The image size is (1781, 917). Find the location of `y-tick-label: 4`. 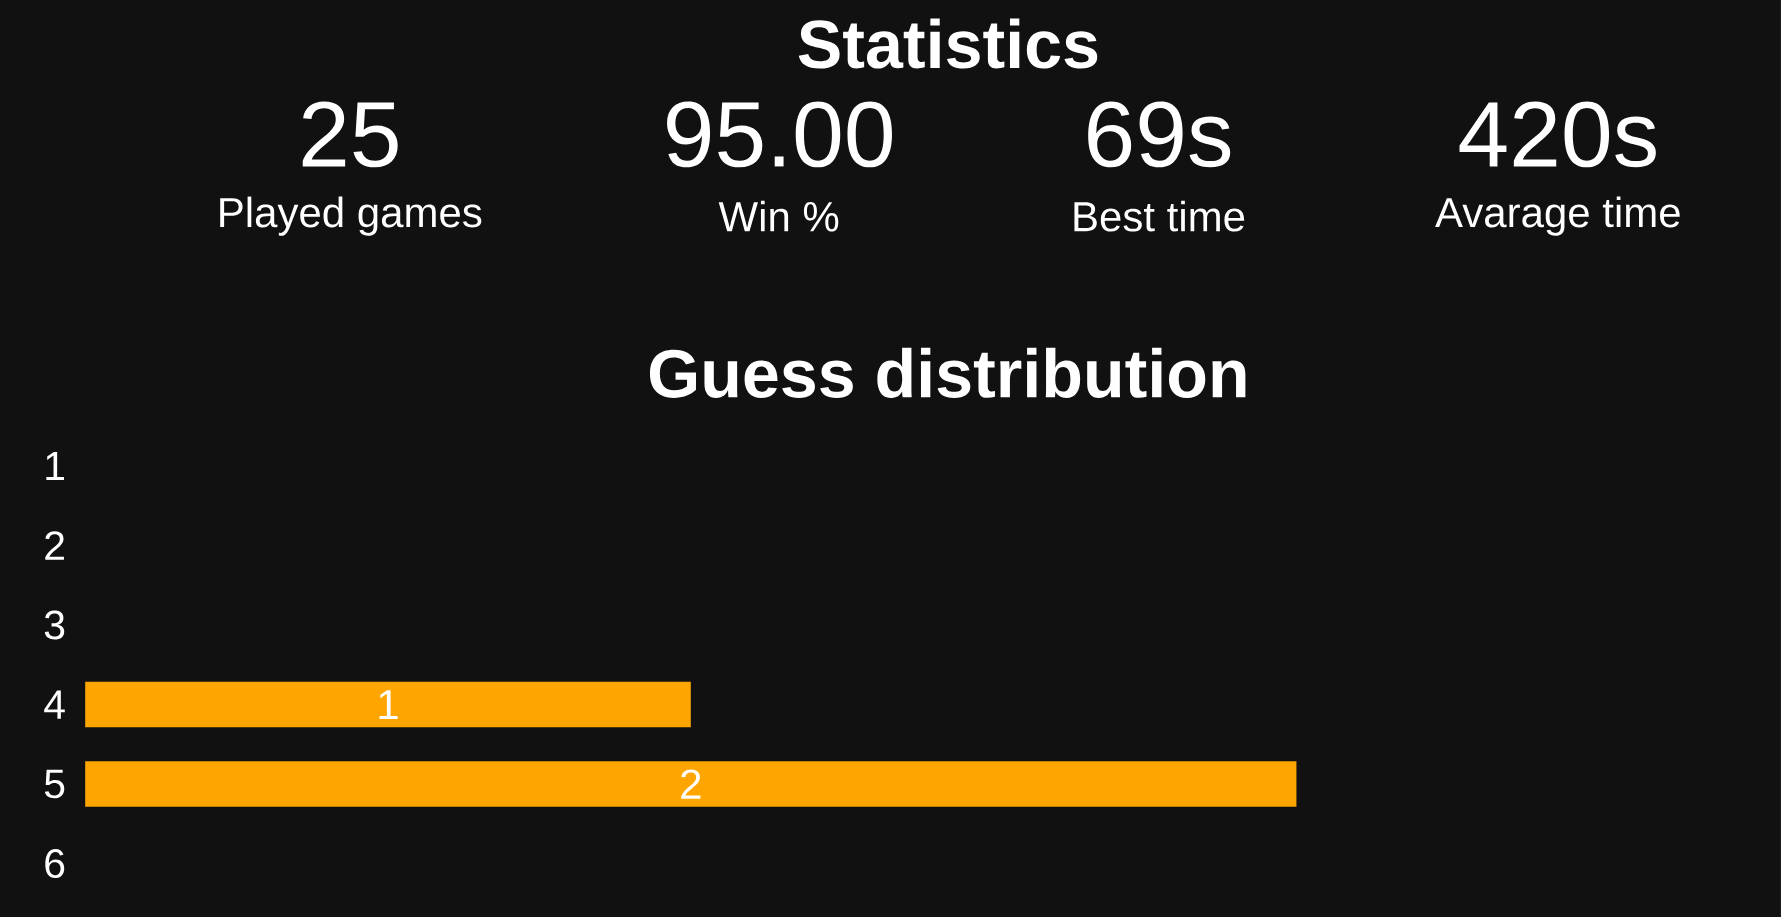

y-tick-label: 4 is located at coordinates (54, 704).